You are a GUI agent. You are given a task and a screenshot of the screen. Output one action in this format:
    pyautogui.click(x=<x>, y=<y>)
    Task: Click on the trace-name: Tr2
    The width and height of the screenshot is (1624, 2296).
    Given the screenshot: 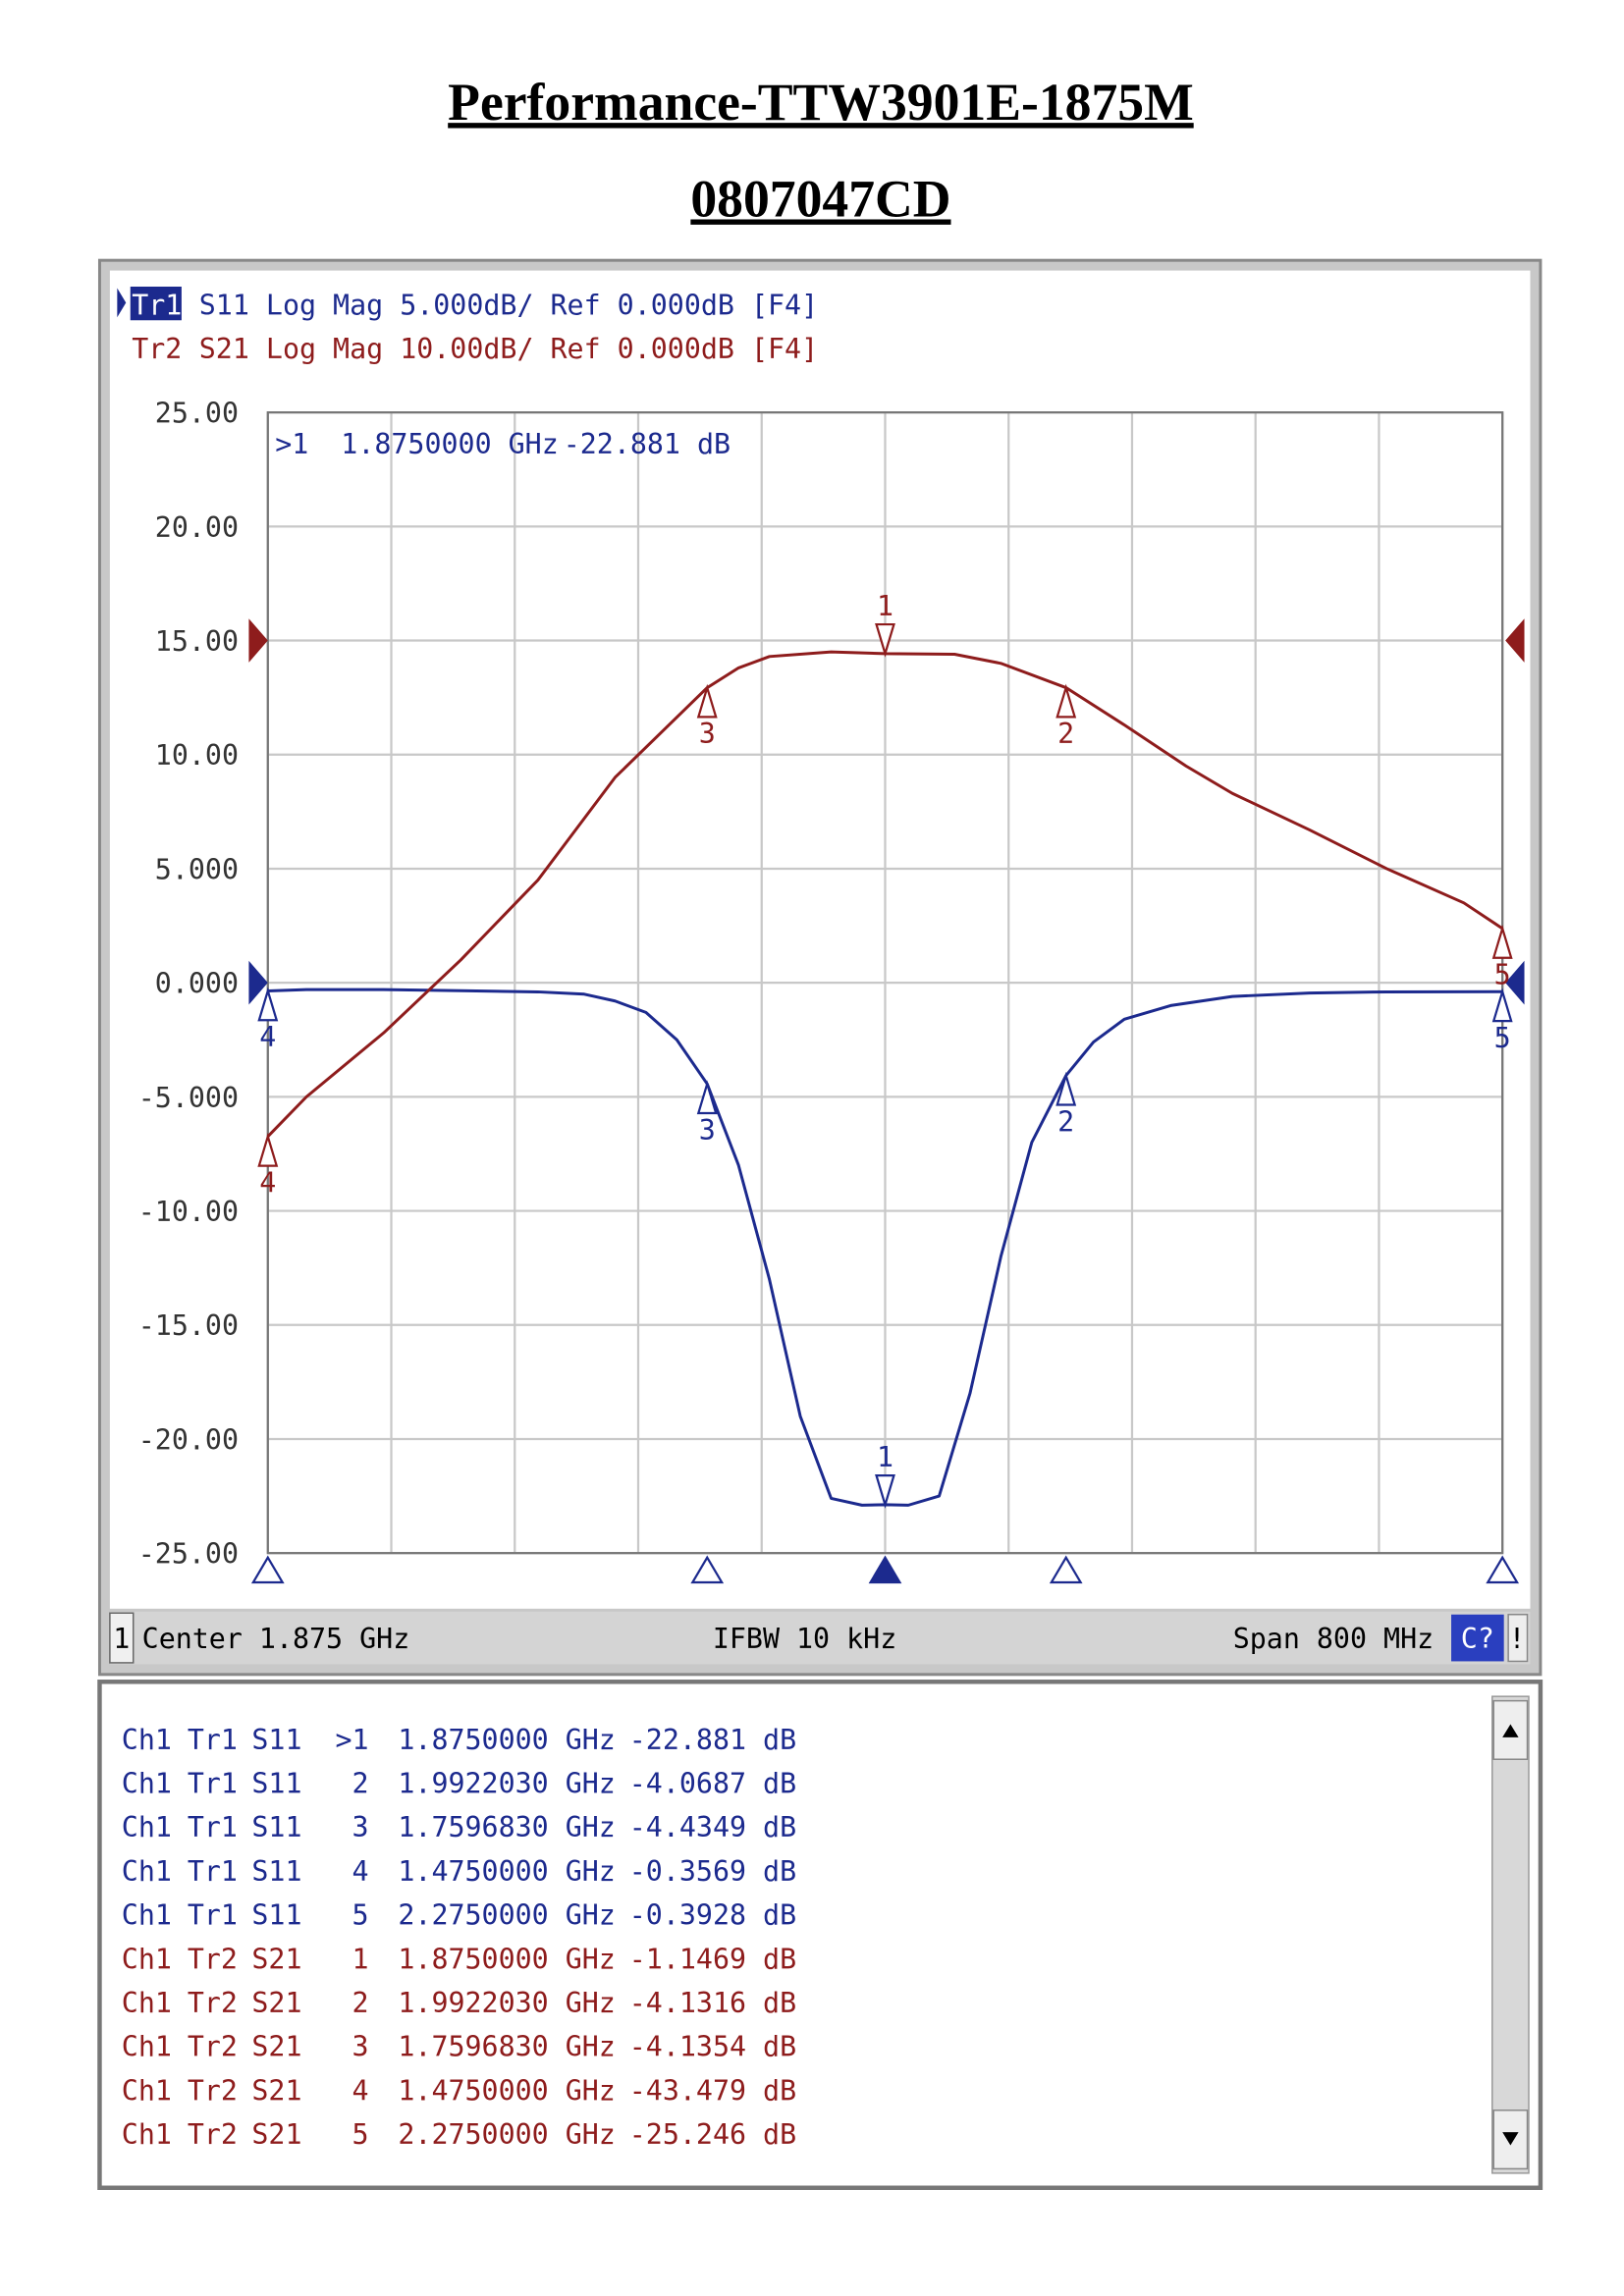 What is the action you would take?
    pyautogui.click(x=157, y=349)
    